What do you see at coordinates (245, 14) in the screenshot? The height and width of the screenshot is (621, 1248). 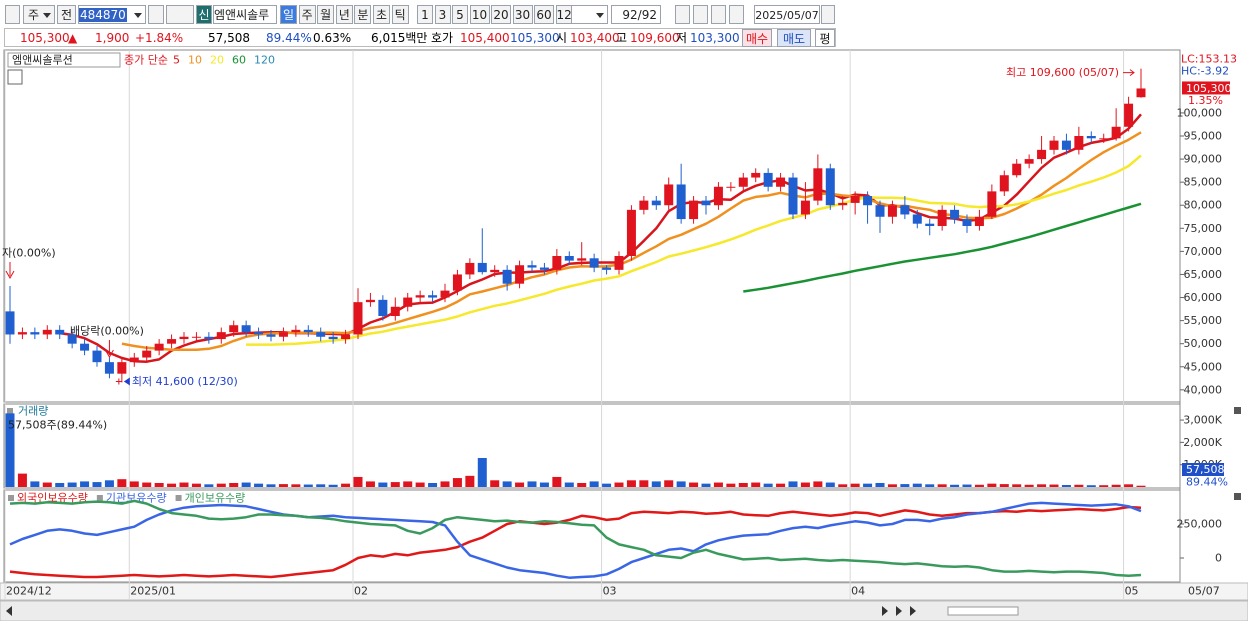 I see `stock-name: 엠앤씨솔루` at bounding box center [245, 14].